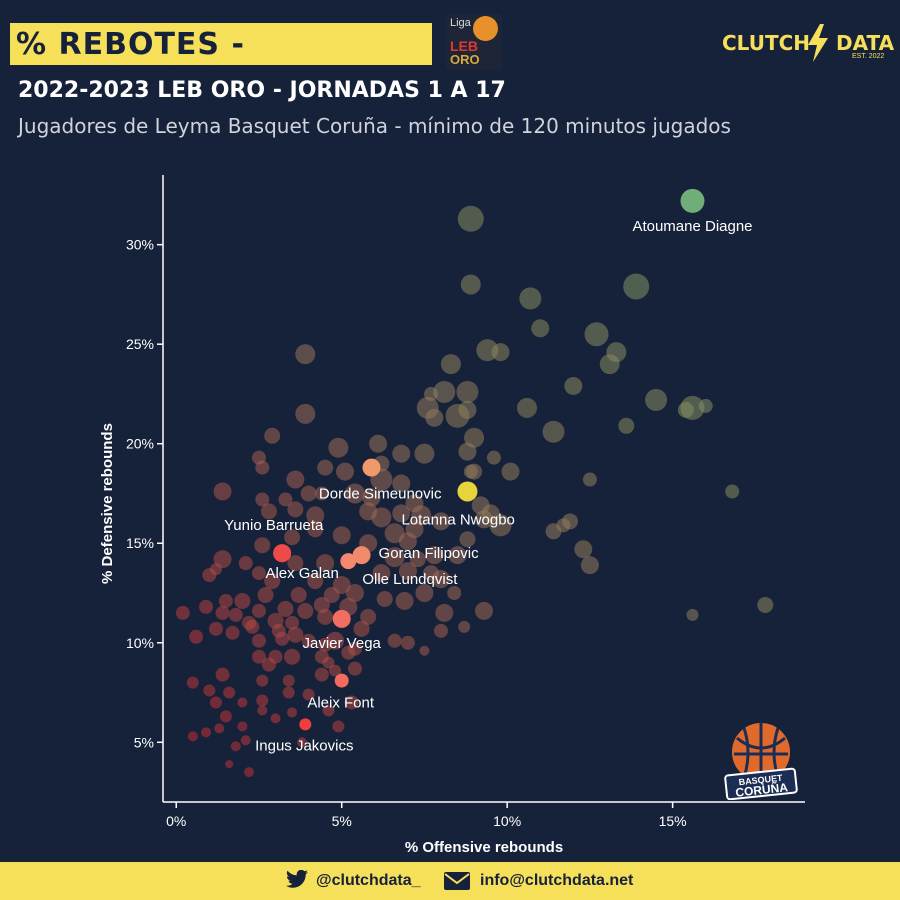 The height and width of the screenshot is (900, 900). I want to click on page-title: % REBOTES - JUGADORES, so click(130, 62).